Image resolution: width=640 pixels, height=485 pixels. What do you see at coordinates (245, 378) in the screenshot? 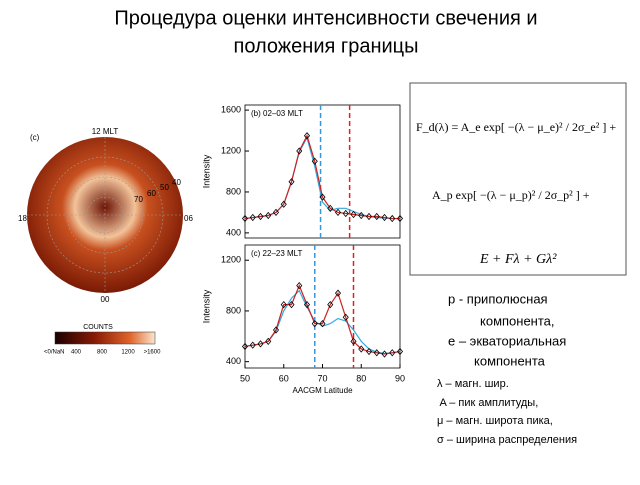
I see `x-tick-label: 50` at bounding box center [245, 378].